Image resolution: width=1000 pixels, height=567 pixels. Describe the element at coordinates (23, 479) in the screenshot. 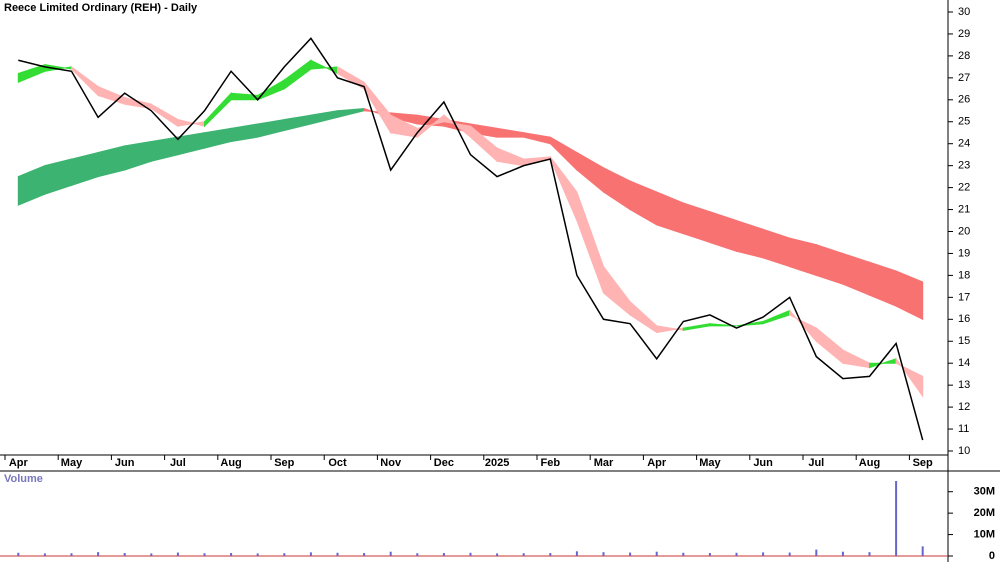

I see `volume-title: Volume` at that location.